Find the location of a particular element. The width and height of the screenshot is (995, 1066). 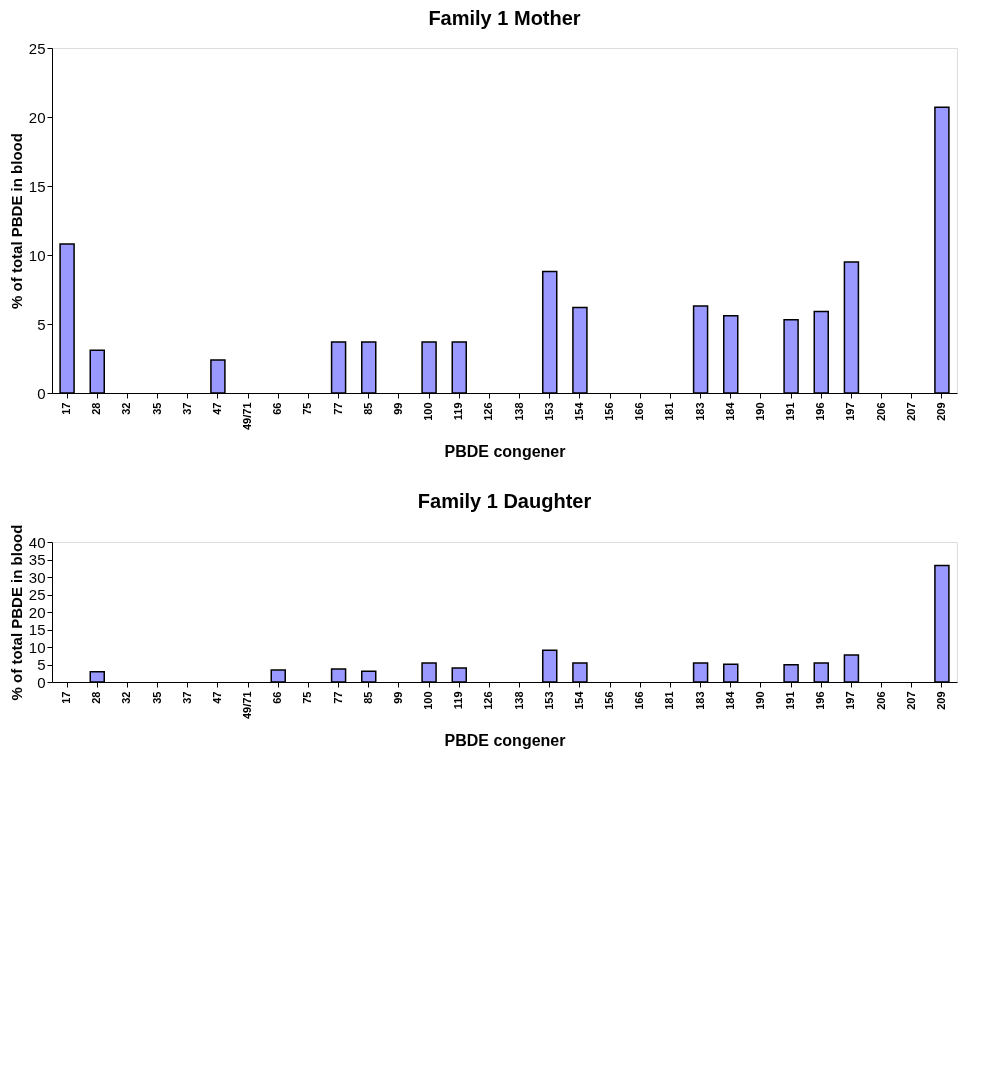

y-tick-label: 35 is located at coordinates (37, 559).